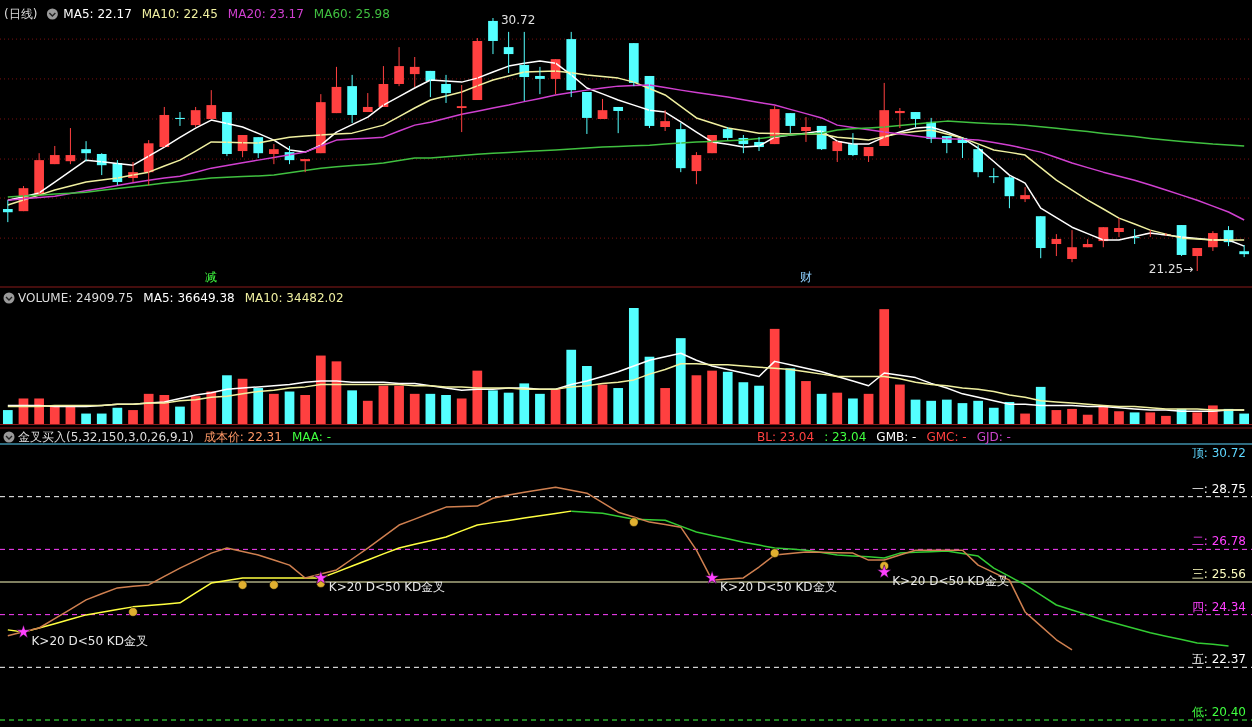 This screenshot has height=727, width=1252. Describe the element at coordinates (76, 298) in the screenshot. I see `chart-title: VOLUME: 24909.75` at that location.